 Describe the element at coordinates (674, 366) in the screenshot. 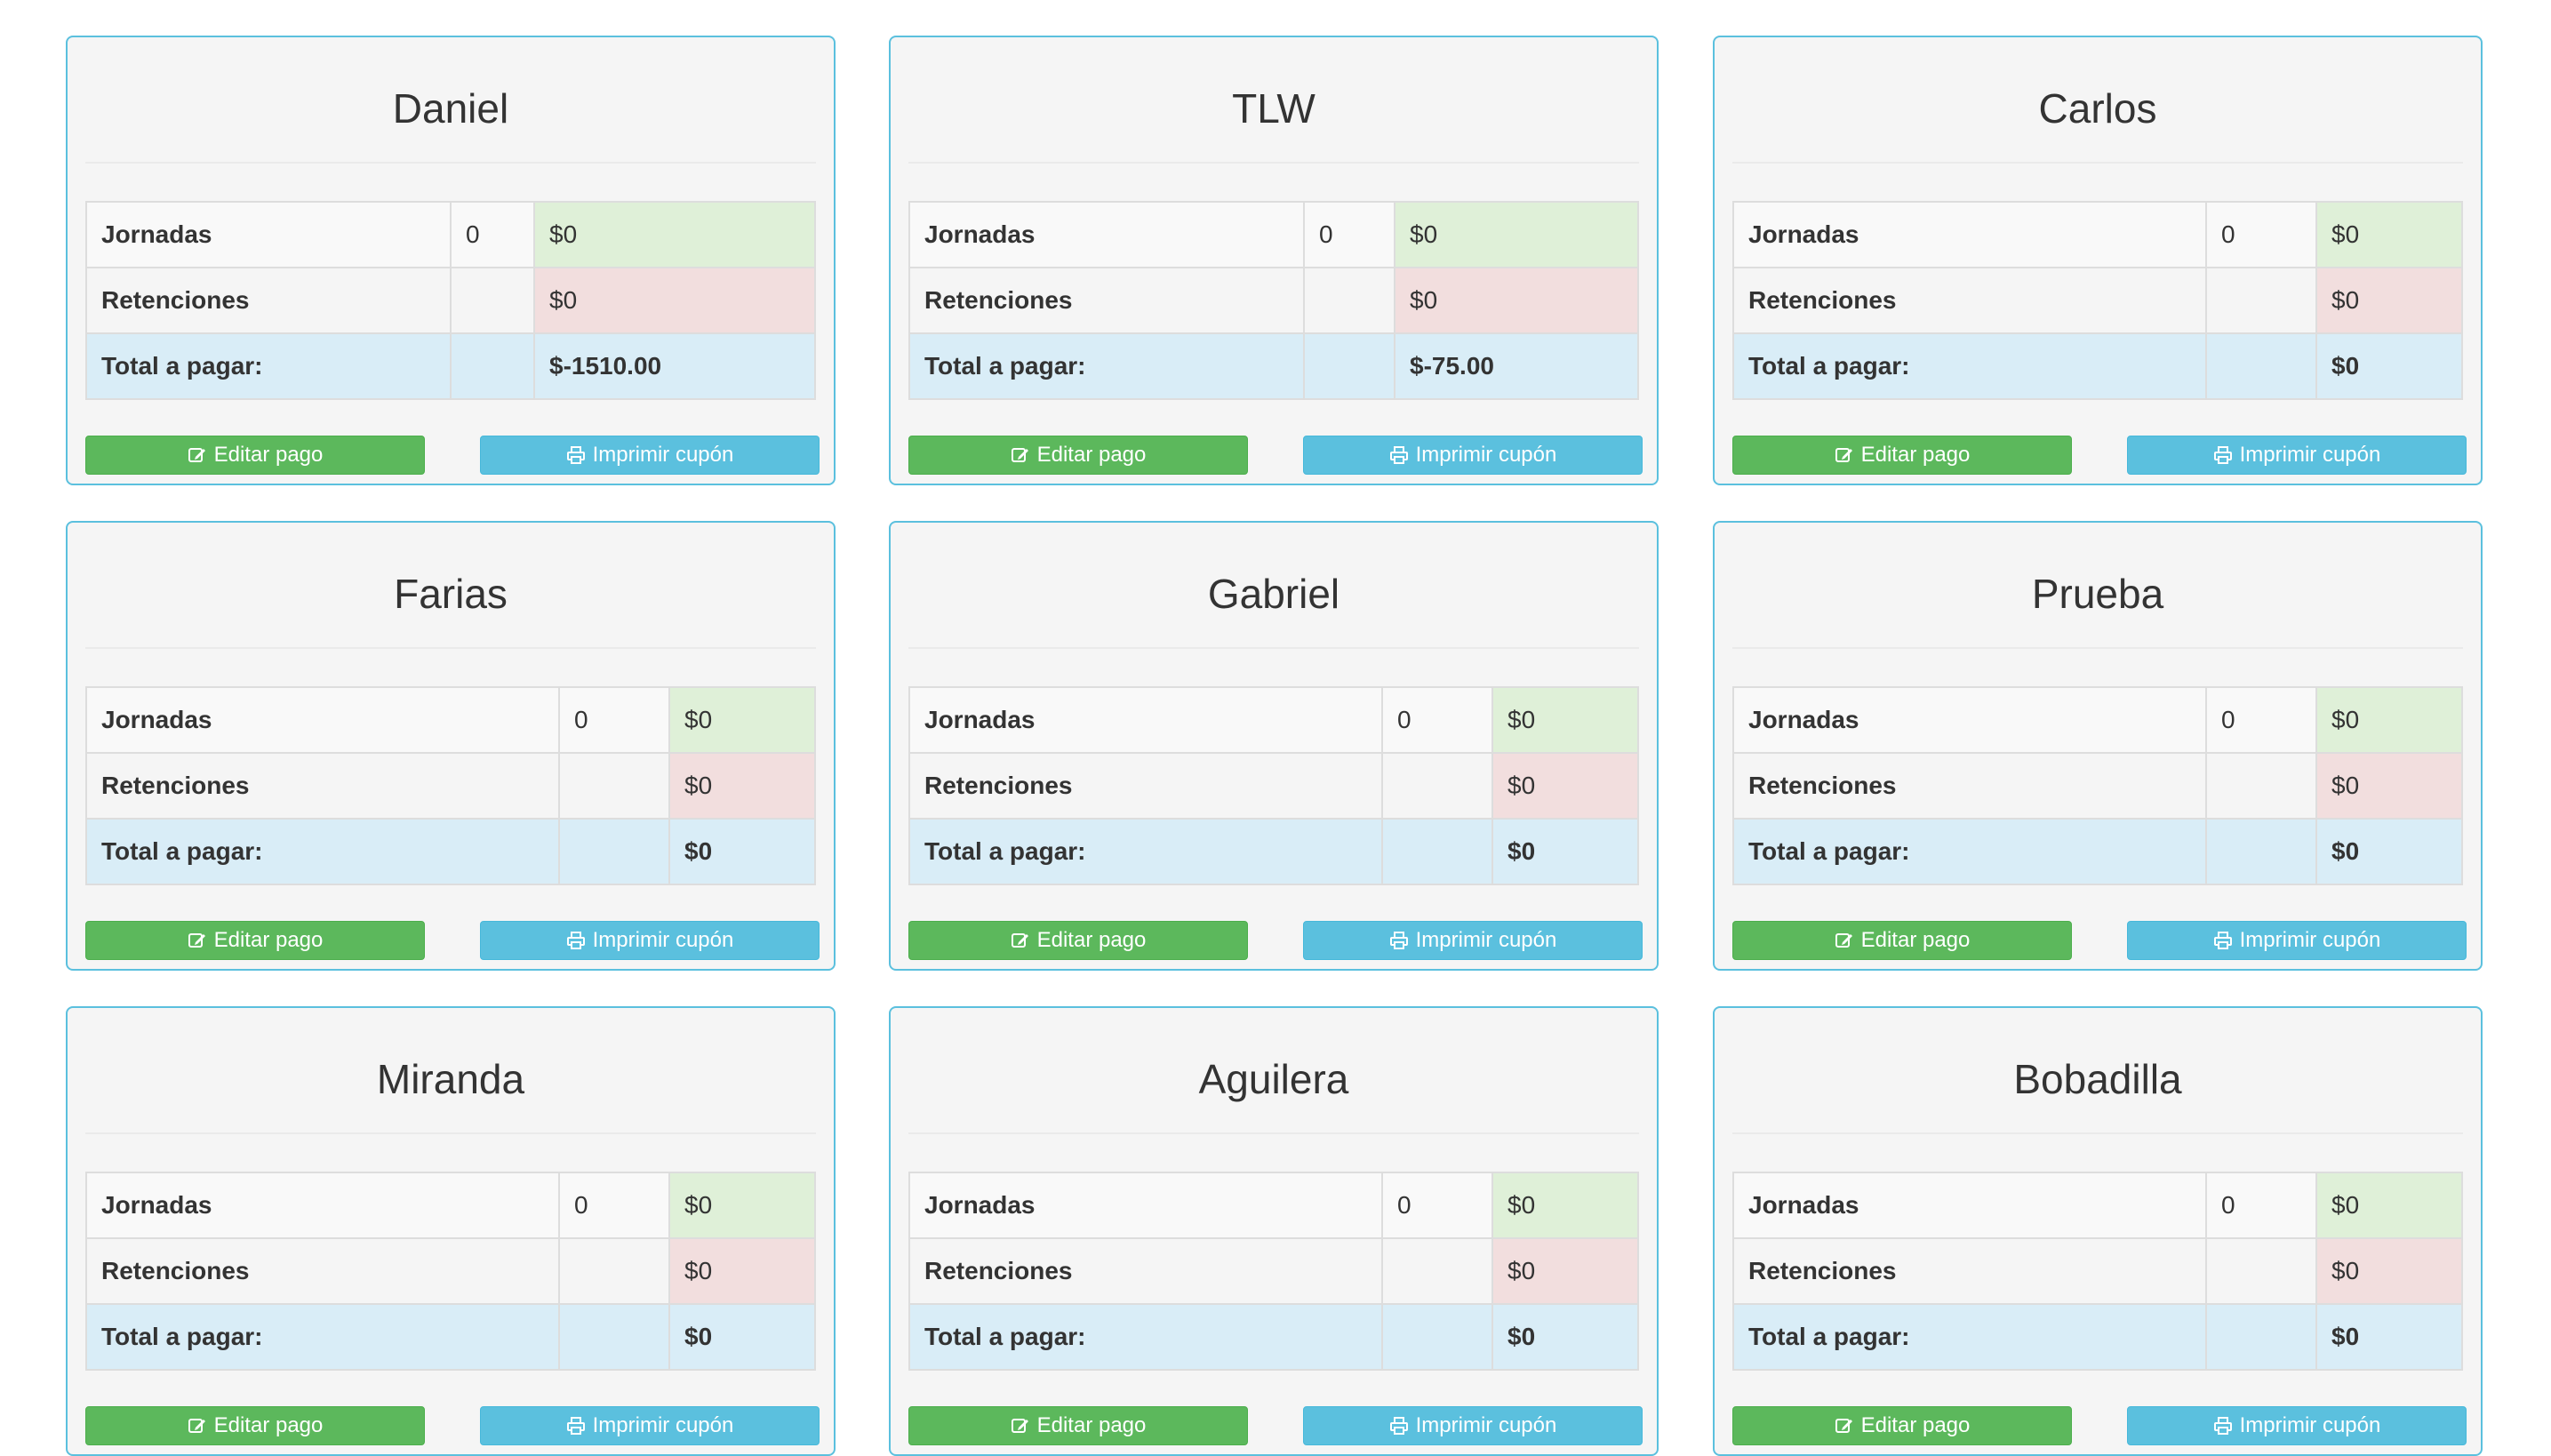

I see `total-amount: $-1510.00` at that location.